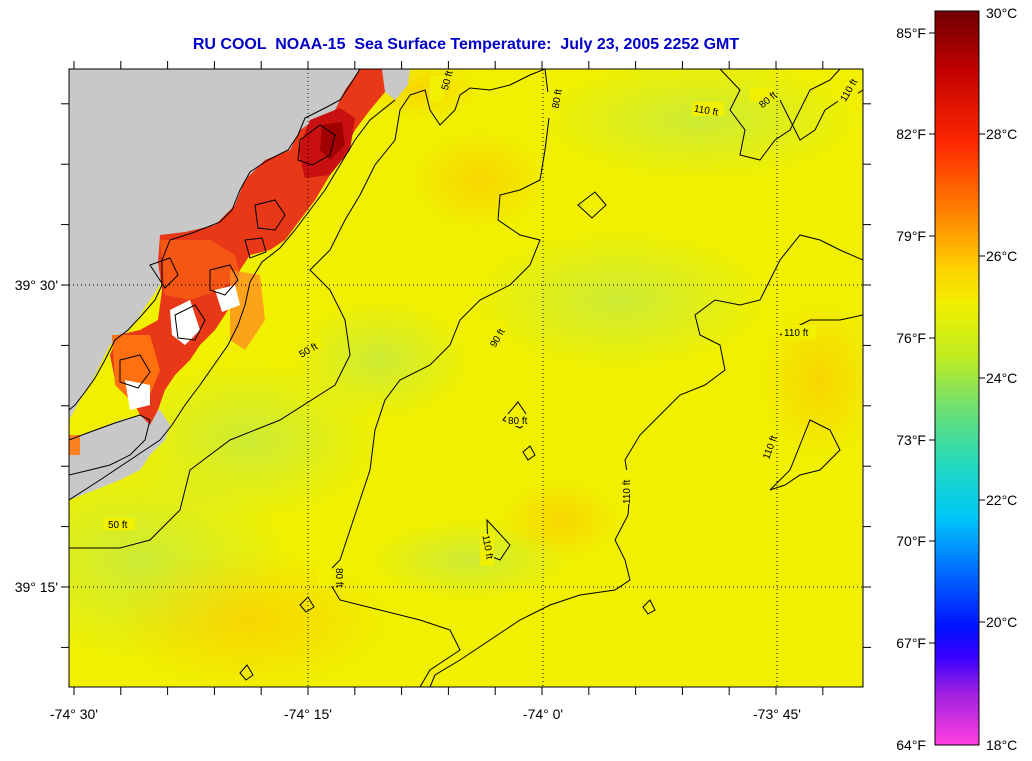 The height and width of the screenshot is (761, 1032). What do you see at coordinates (74, 714) in the screenshot?
I see `x-tick-label-1: -74° 30'` at bounding box center [74, 714].